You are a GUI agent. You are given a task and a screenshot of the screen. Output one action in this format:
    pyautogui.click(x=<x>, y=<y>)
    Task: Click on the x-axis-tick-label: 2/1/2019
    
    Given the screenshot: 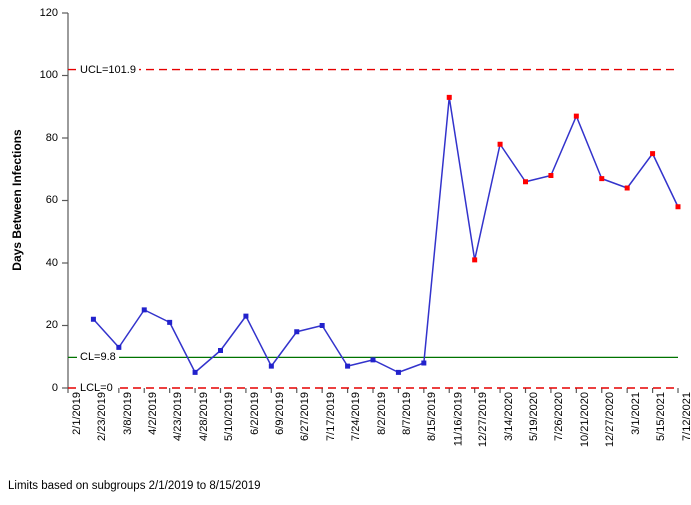 What is the action you would take?
    pyautogui.click(x=76, y=413)
    